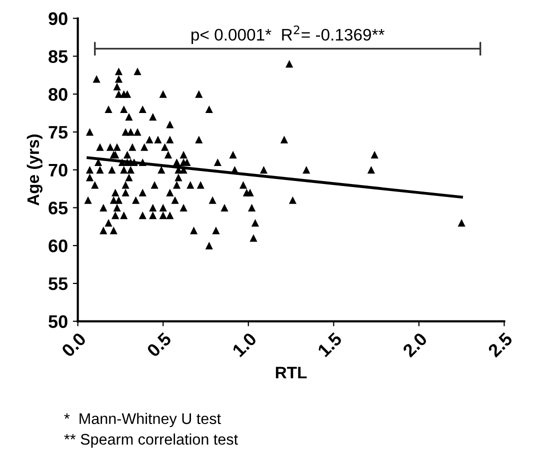  Describe the element at coordinates (291, 372) in the screenshot. I see `x-axis-title: RTL` at that location.